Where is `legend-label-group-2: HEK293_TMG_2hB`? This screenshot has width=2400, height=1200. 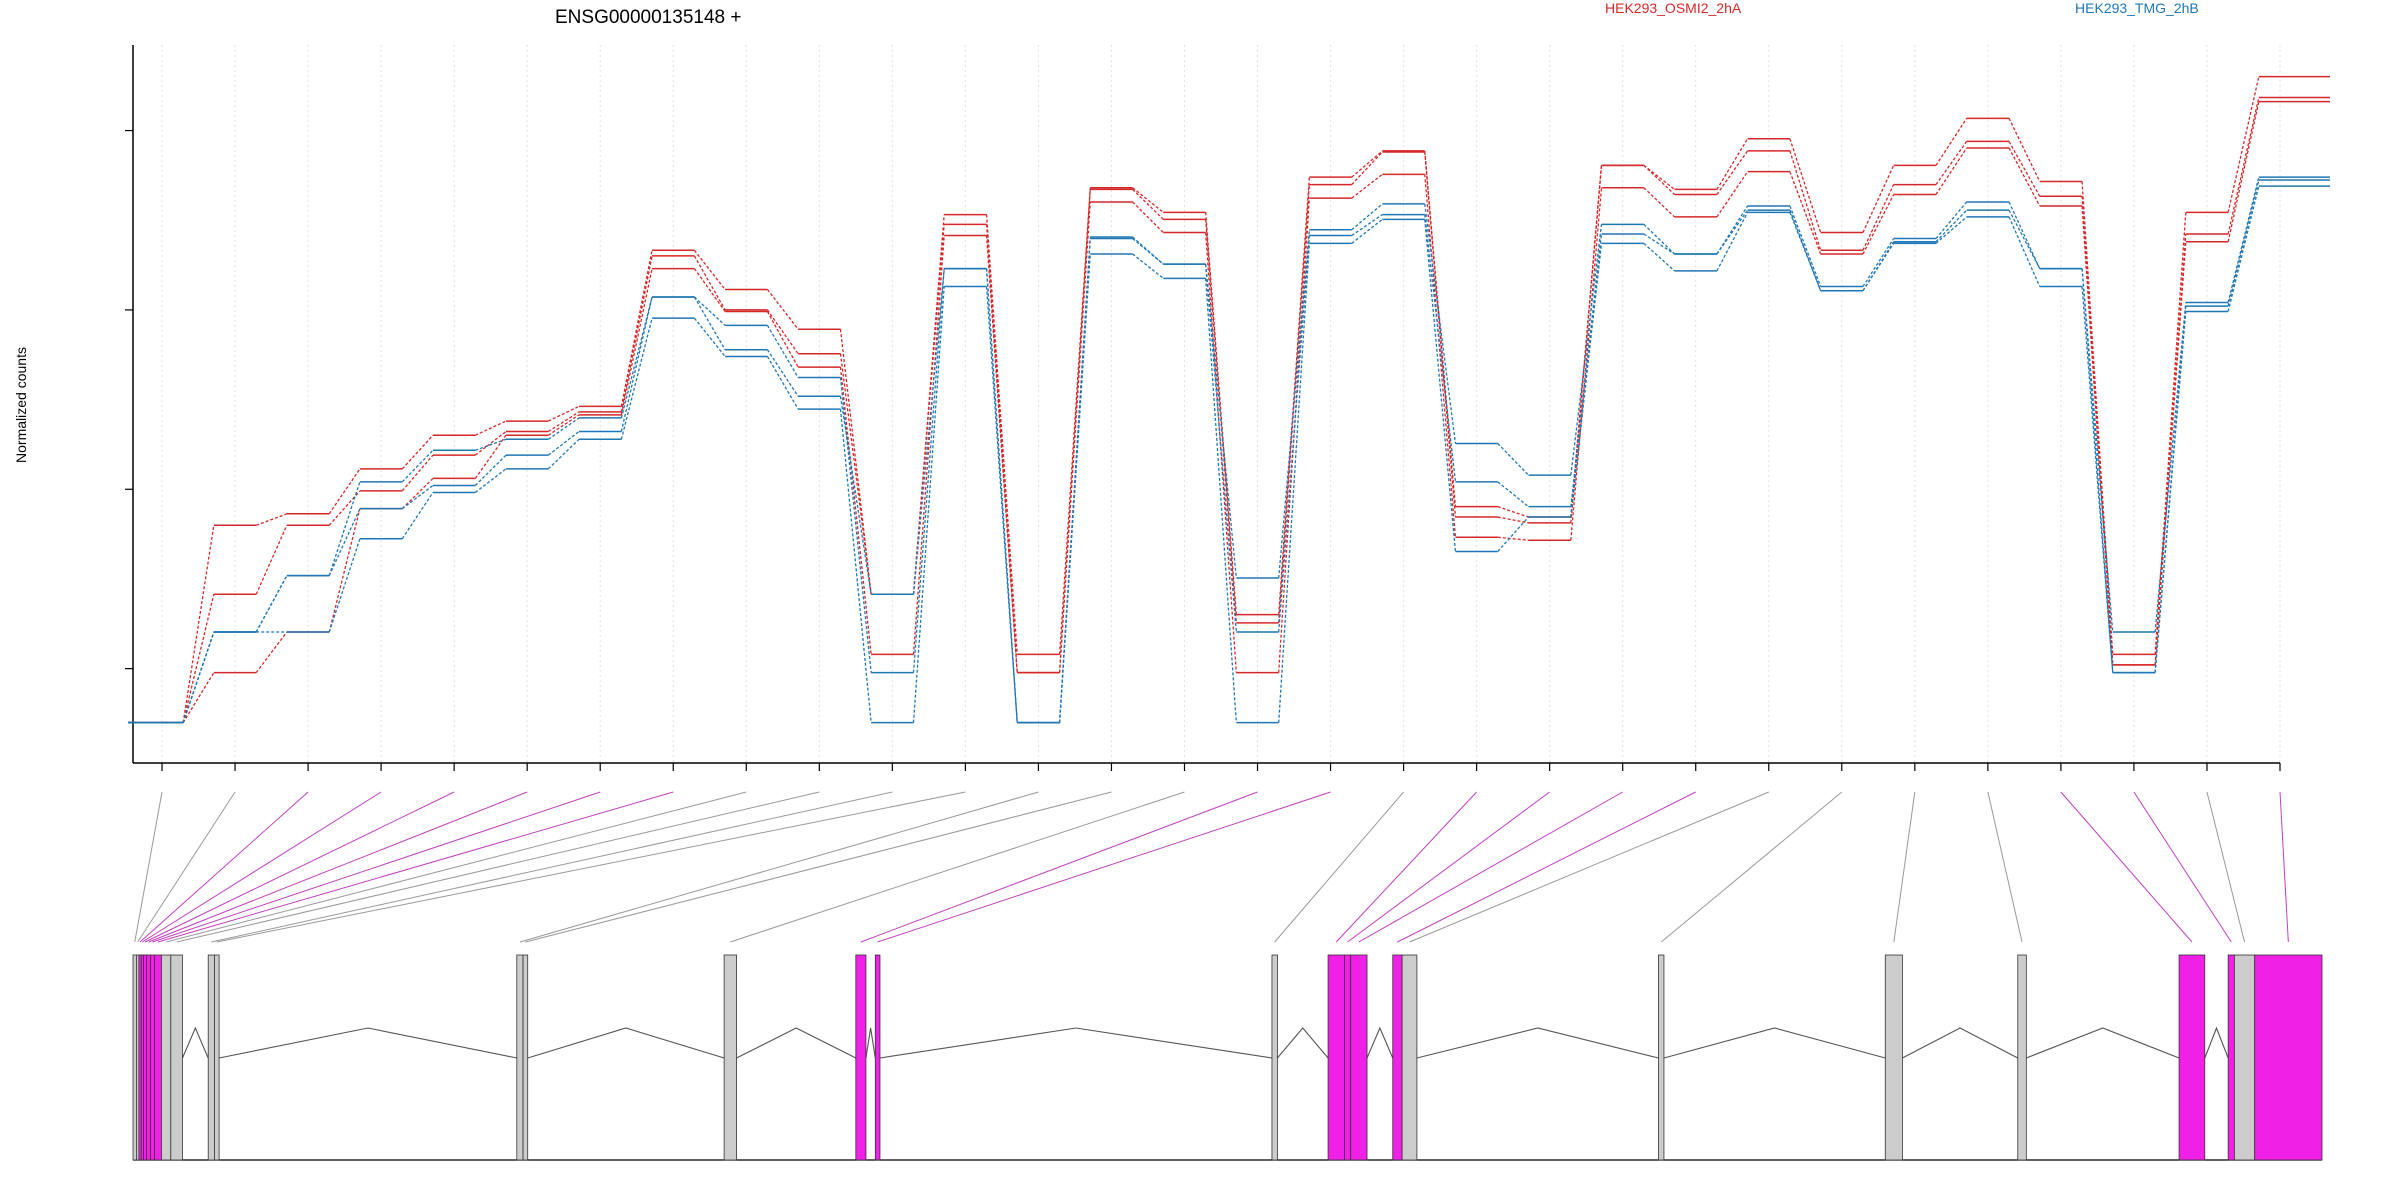
legend-label-group-2: HEK293_TMG_2hB is located at coordinates (2137, 8).